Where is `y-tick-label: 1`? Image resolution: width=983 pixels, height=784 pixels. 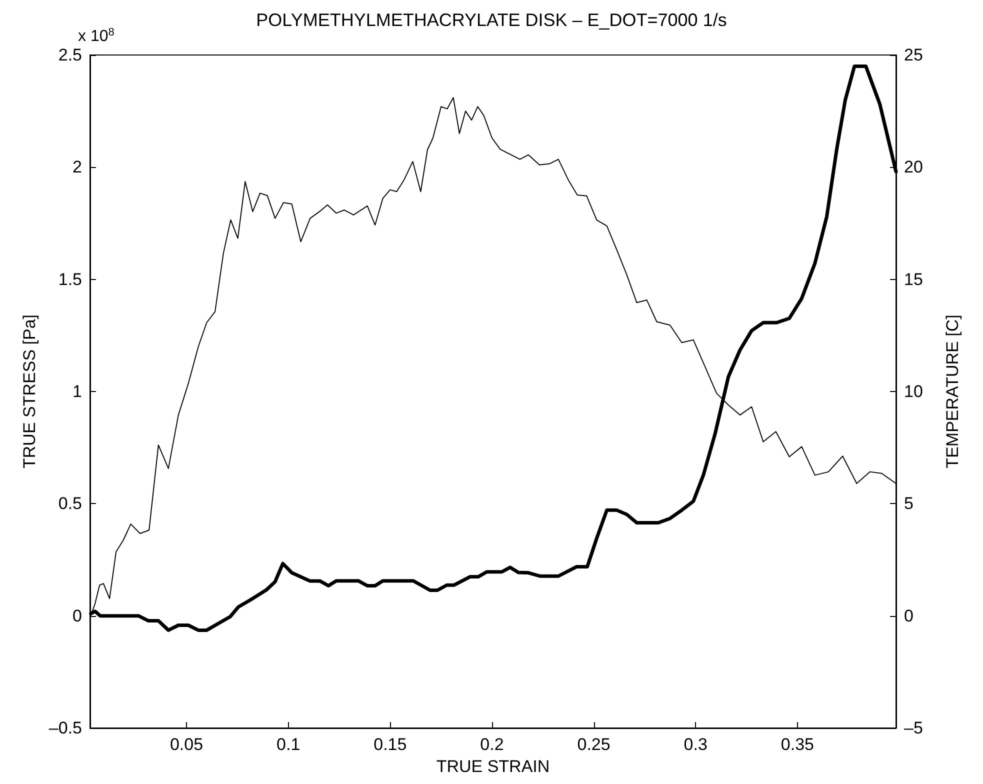
y-tick-label: 1 is located at coordinates (77, 391).